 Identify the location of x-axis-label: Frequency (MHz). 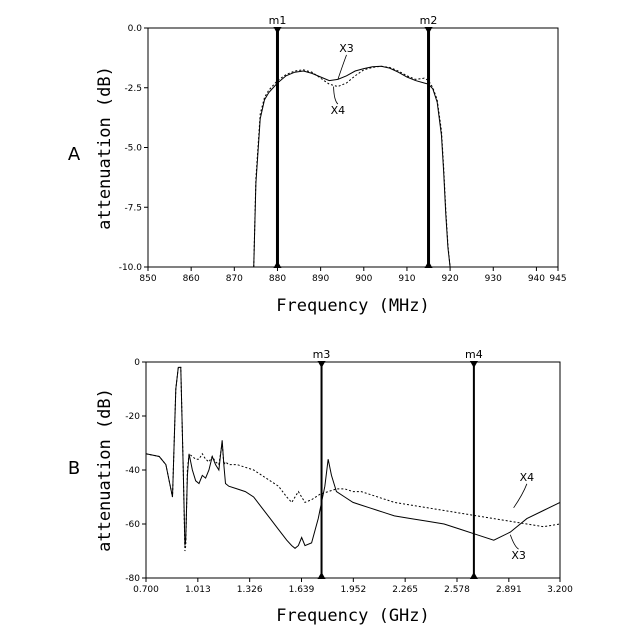
(353, 306).